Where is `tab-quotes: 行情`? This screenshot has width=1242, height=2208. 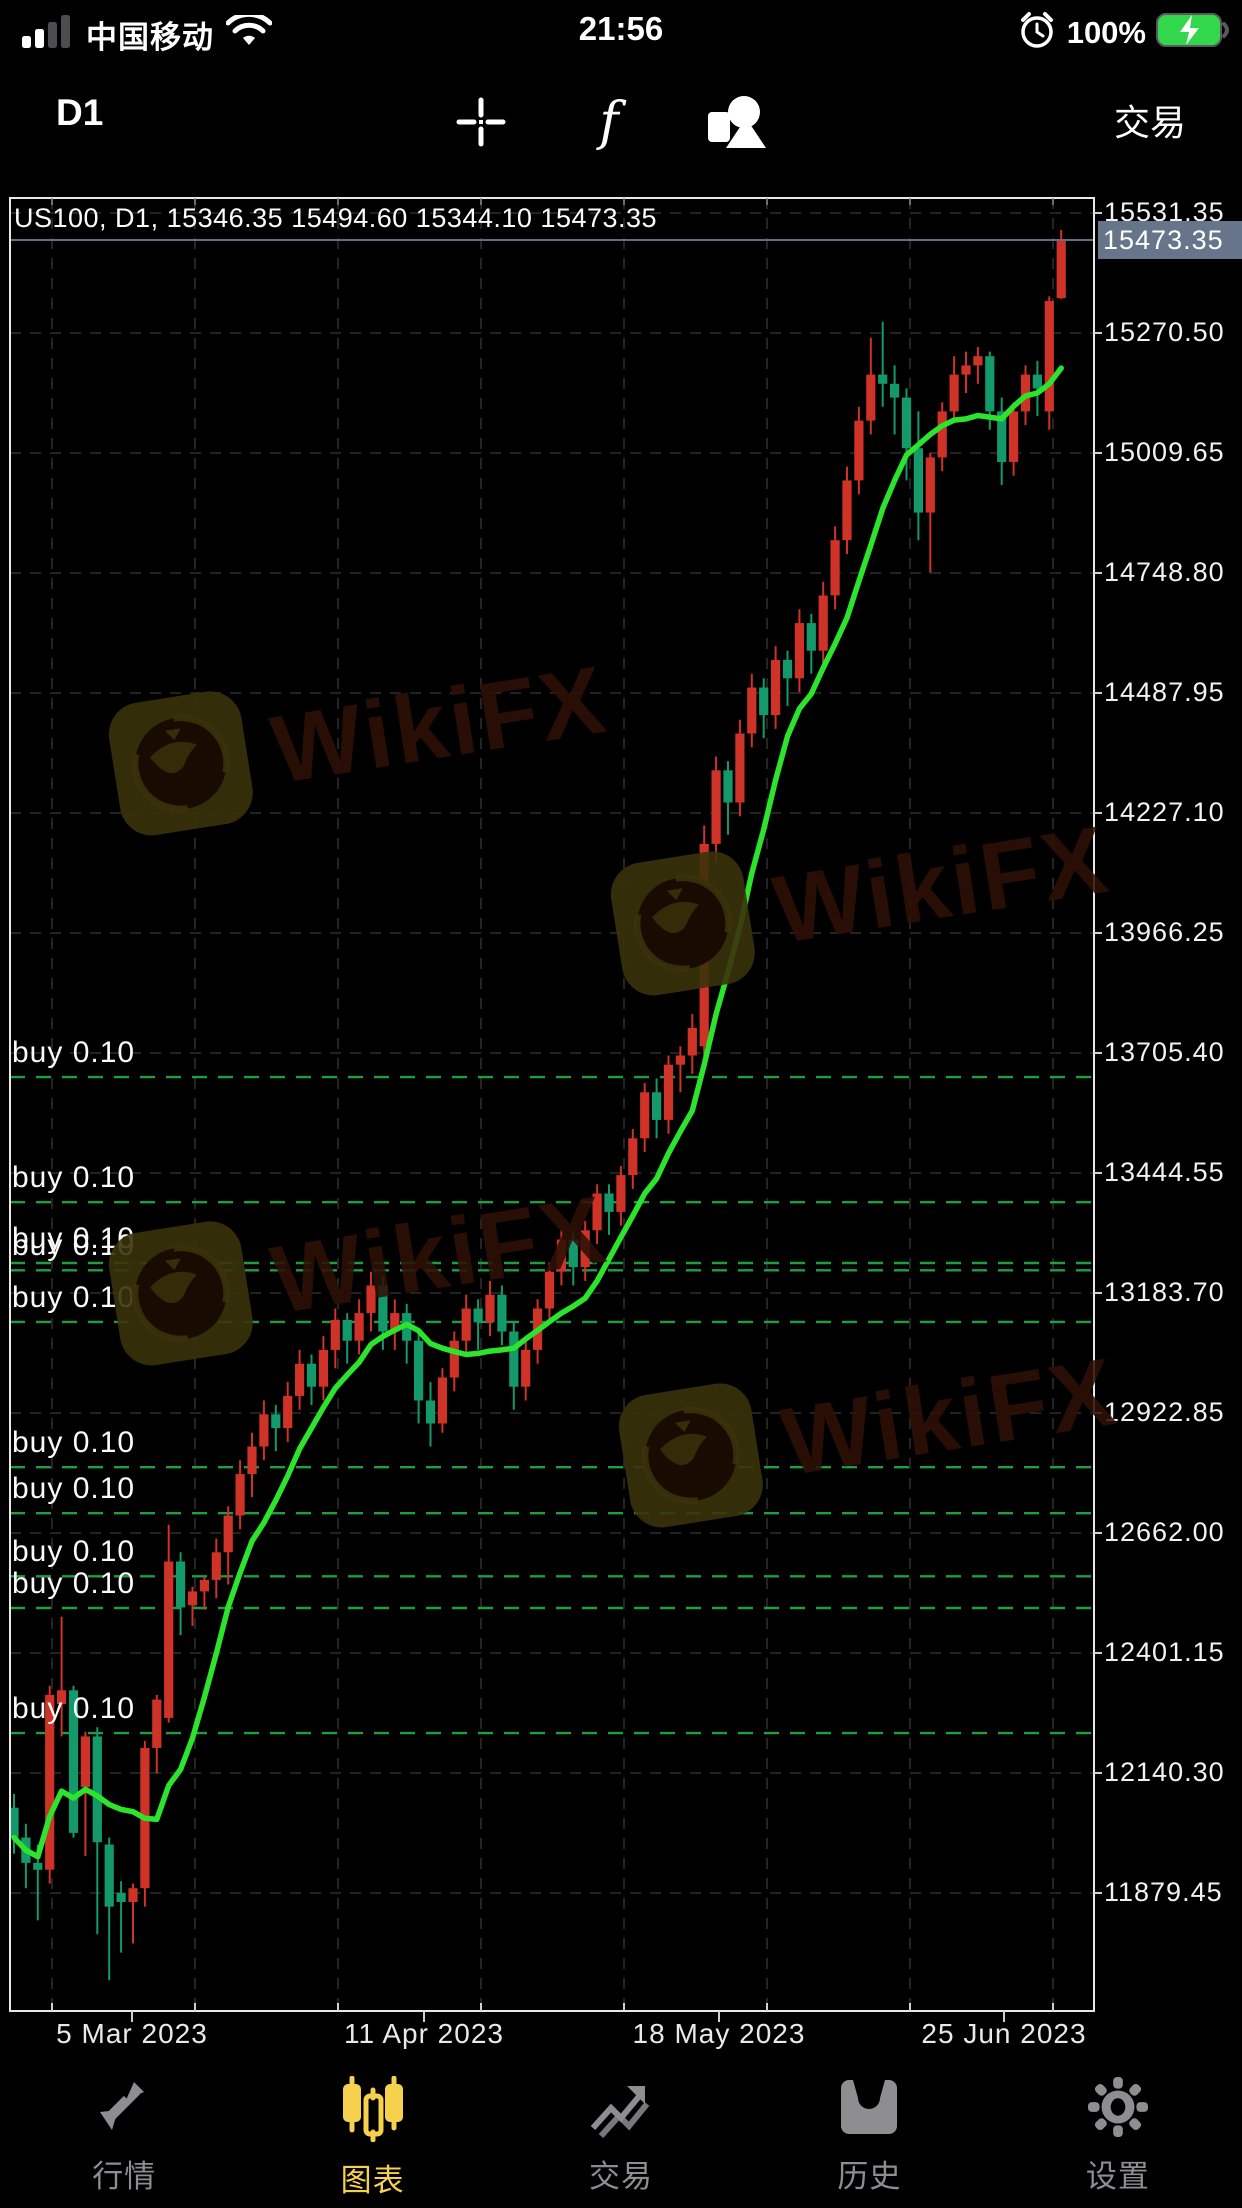 tab-quotes: 行情 is located at coordinates (124, 2135).